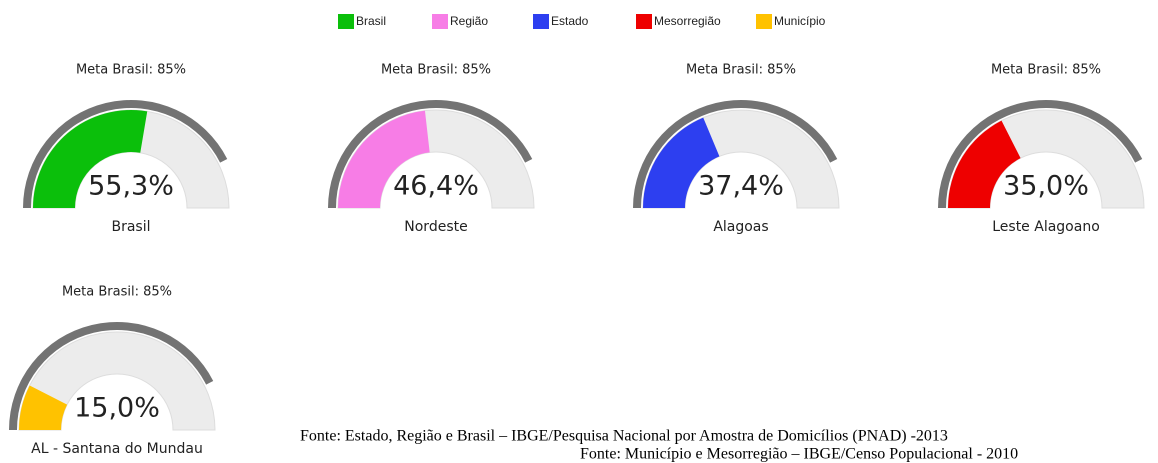 Image resolution: width=1158 pixels, height=463 pixels. Describe the element at coordinates (131, 186) in the screenshot. I see `gauge-value-label: 55,3%` at that location.